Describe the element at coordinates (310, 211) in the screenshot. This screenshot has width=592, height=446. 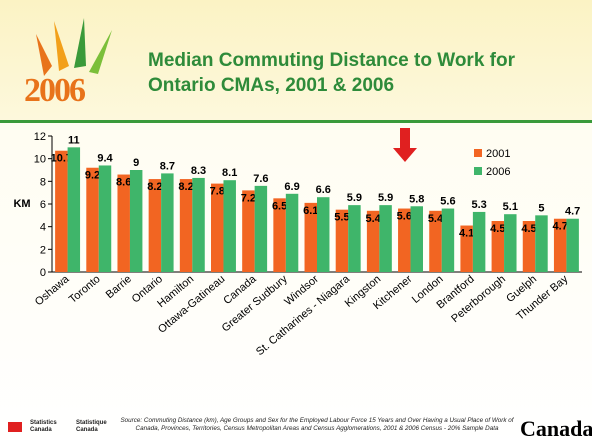
I see `value-label: 6.1` at that location.